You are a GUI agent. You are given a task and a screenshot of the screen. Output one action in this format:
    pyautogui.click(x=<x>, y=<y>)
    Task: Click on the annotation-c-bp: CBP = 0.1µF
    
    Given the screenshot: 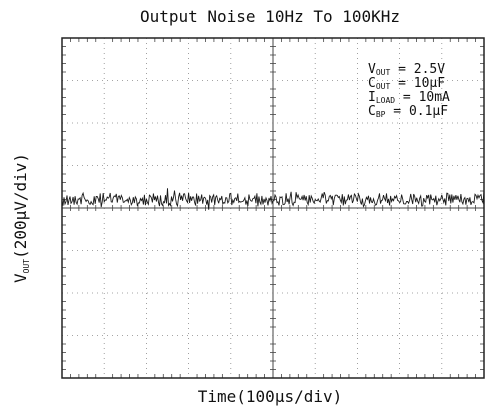 What is the action you would take?
    pyautogui.click(x=408, y=111)
    